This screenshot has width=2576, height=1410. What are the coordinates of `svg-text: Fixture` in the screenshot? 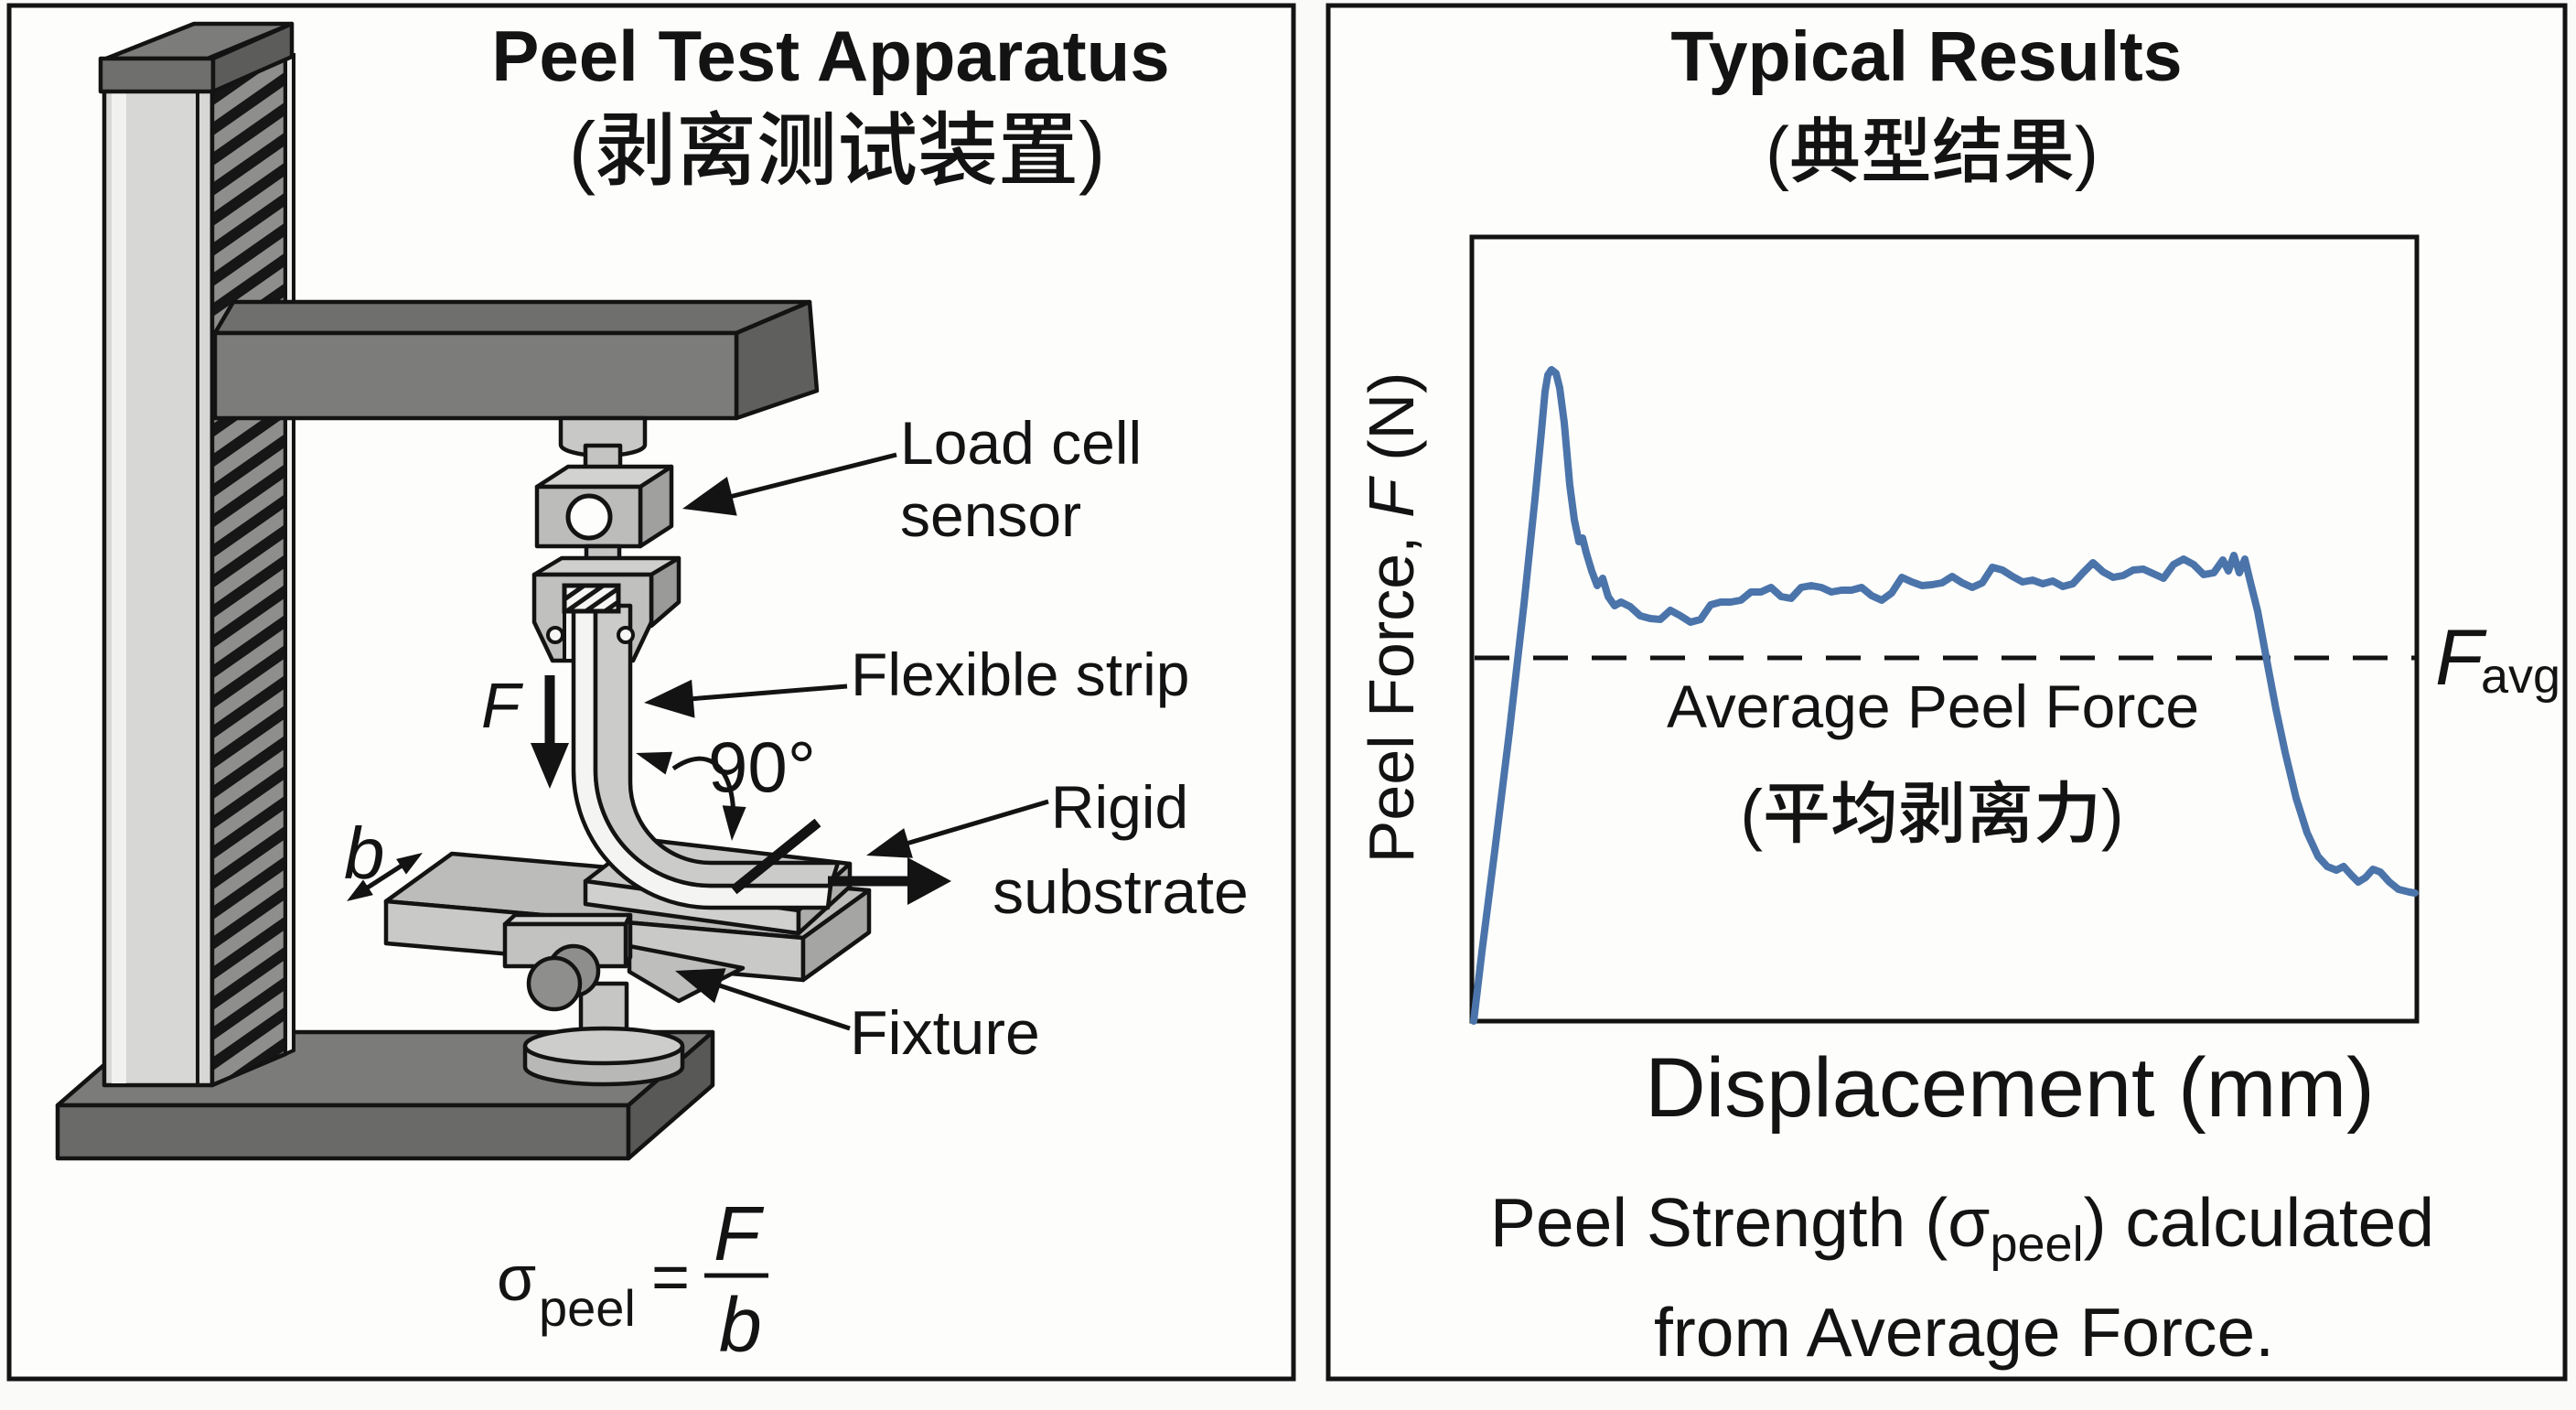 It's located at (945, 1033).